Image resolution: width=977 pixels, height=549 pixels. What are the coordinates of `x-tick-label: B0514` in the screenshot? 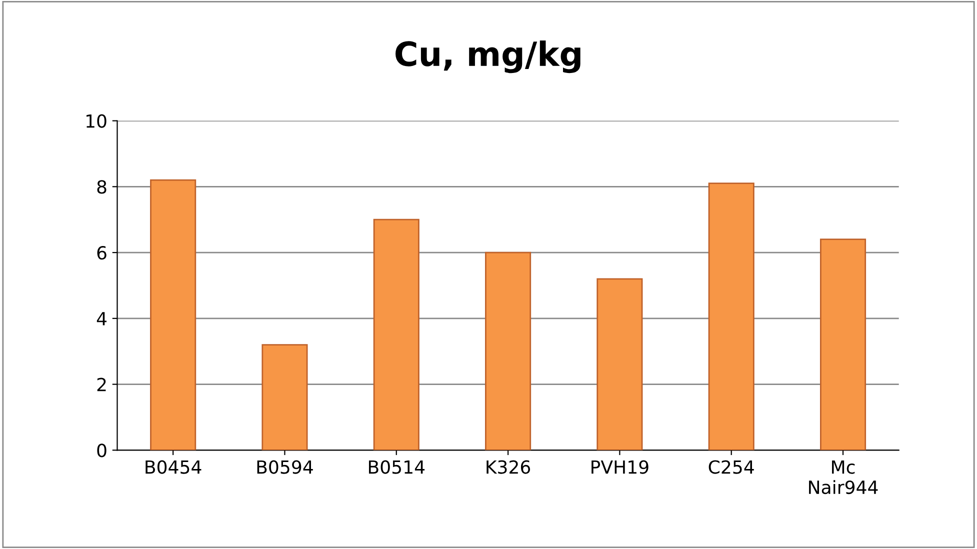 It's located at (396, 467).